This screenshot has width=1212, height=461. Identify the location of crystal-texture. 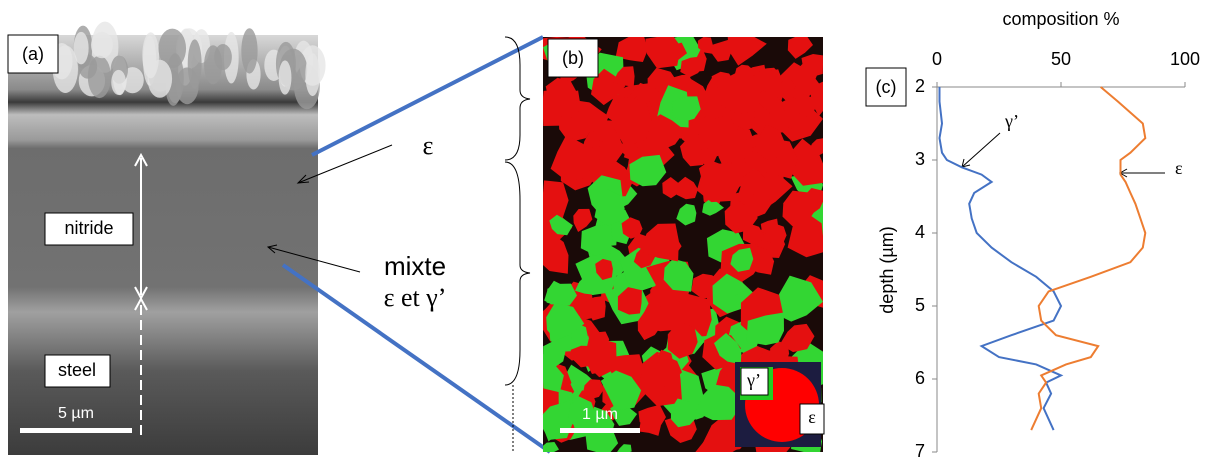
(188, 65).